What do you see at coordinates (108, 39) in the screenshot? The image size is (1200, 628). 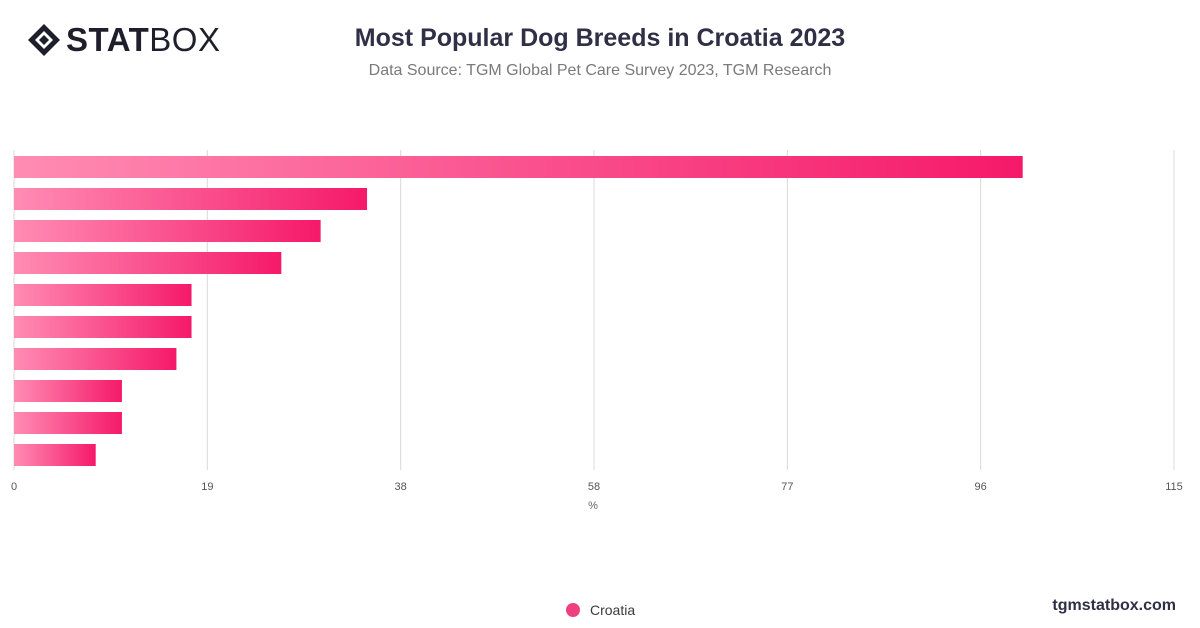 I see `logo-wordmark-bold: STAT` at bounding box center [108, 39].